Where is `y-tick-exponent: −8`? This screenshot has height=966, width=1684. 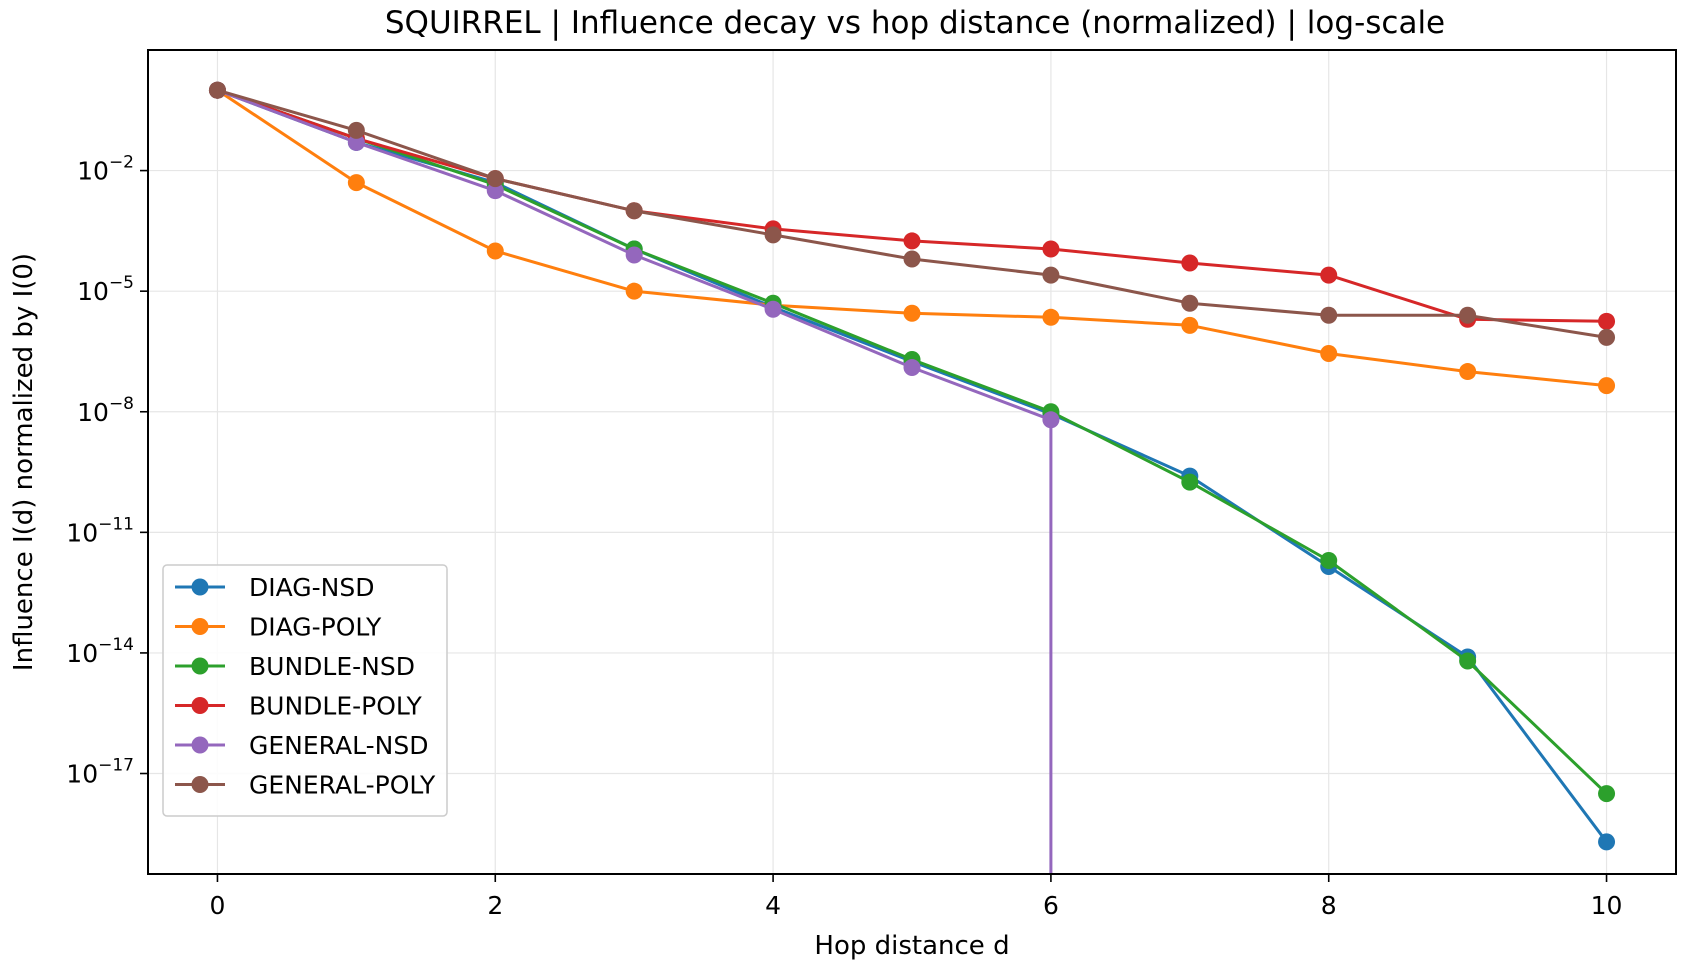 y-tick-exponent: −8 is located at coordinates (121, 404).